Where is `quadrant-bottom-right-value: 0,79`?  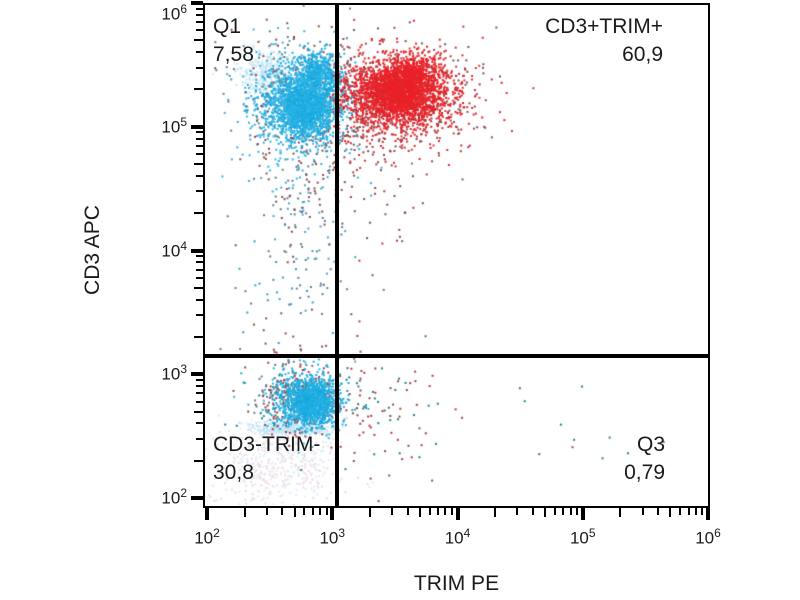 quadrant-bottom-right-value: 0,79 is located at coordinates (644, 472).